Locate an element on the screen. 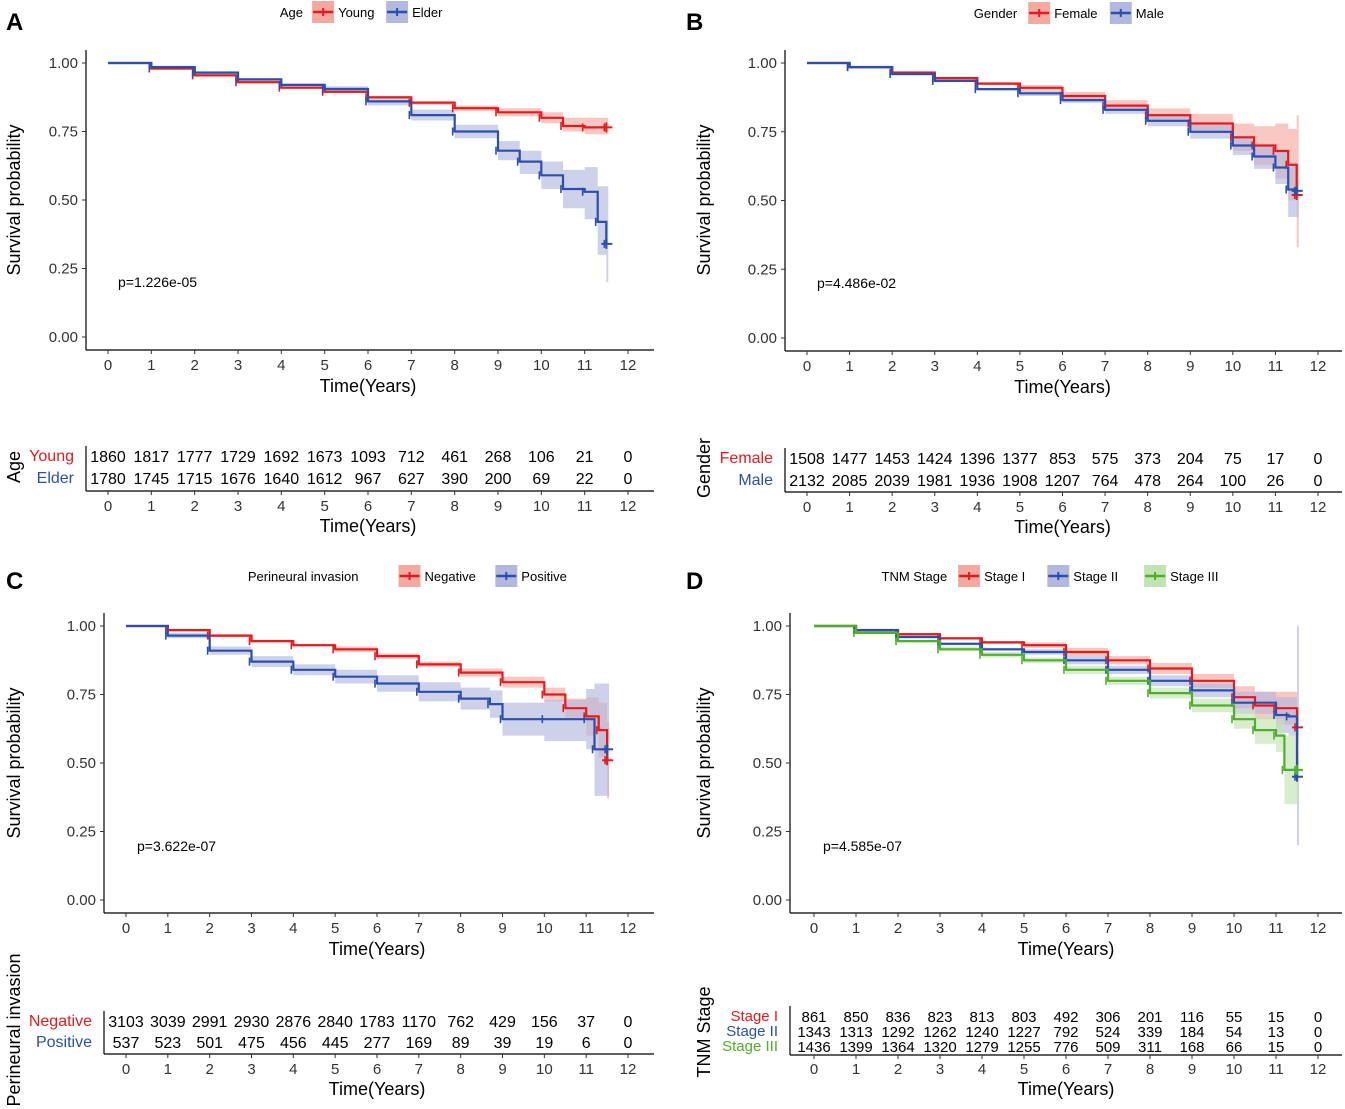  confidence-band-elder is located at coordinates (358, 173).